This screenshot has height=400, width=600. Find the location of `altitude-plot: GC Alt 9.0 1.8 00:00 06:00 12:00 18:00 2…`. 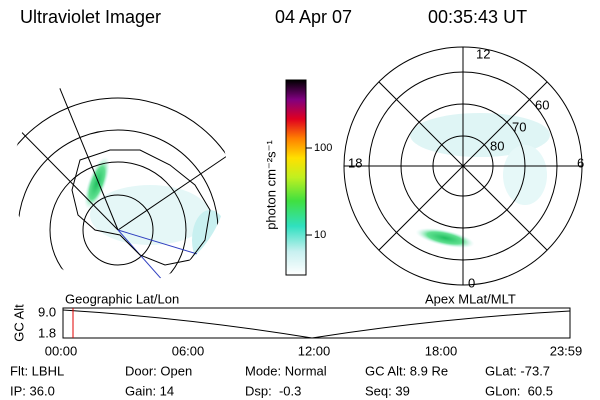

altitude-plot: GC Alt 9.0 1.8 00:00 06:00 12:00 18:00 2… is located at coordinates (296, 331).